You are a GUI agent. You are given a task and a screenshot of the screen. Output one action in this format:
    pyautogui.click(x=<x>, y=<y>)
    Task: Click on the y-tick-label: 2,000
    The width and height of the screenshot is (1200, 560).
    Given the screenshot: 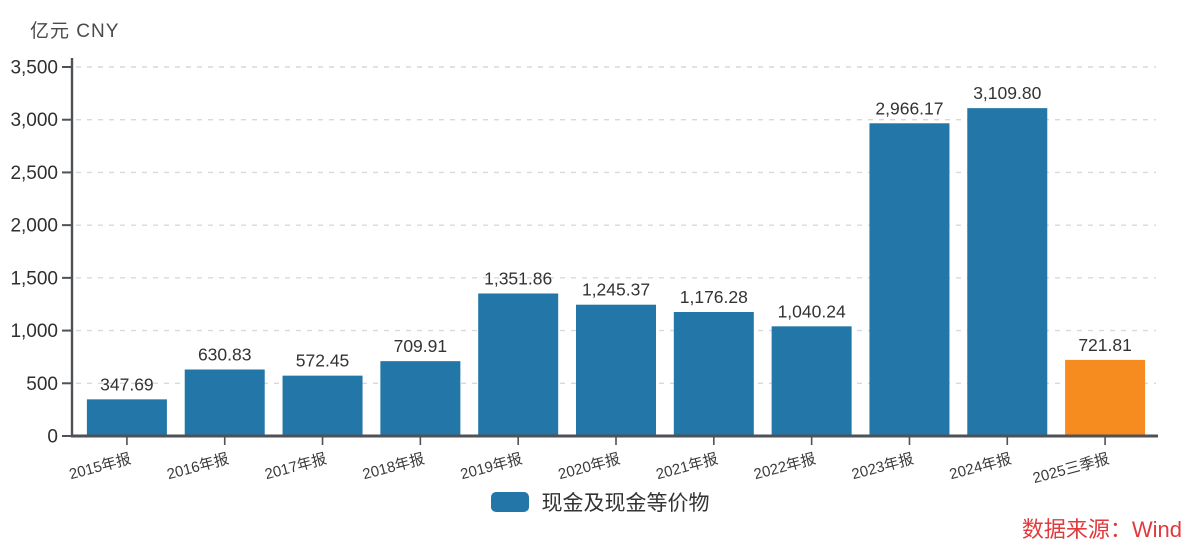 What is the action you would take?
    pyautogui.click(x=34, y=226)
    